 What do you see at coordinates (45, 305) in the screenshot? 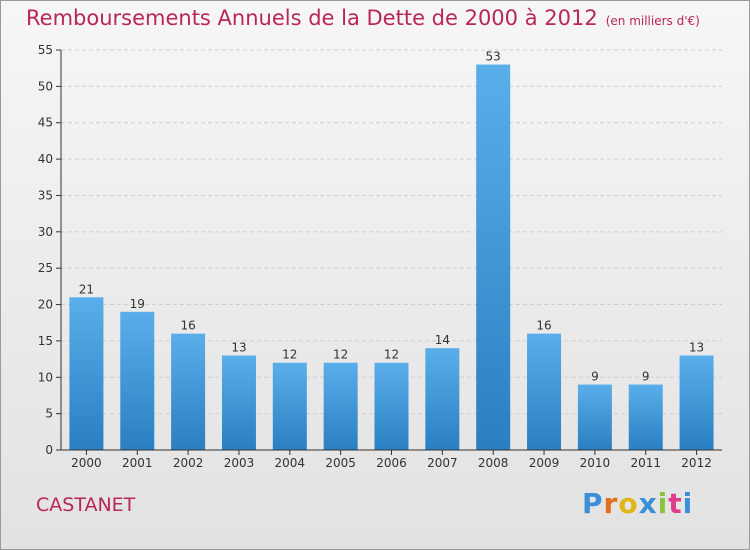
I see `y-tick-label: 20` at bounding box center [45, 305].